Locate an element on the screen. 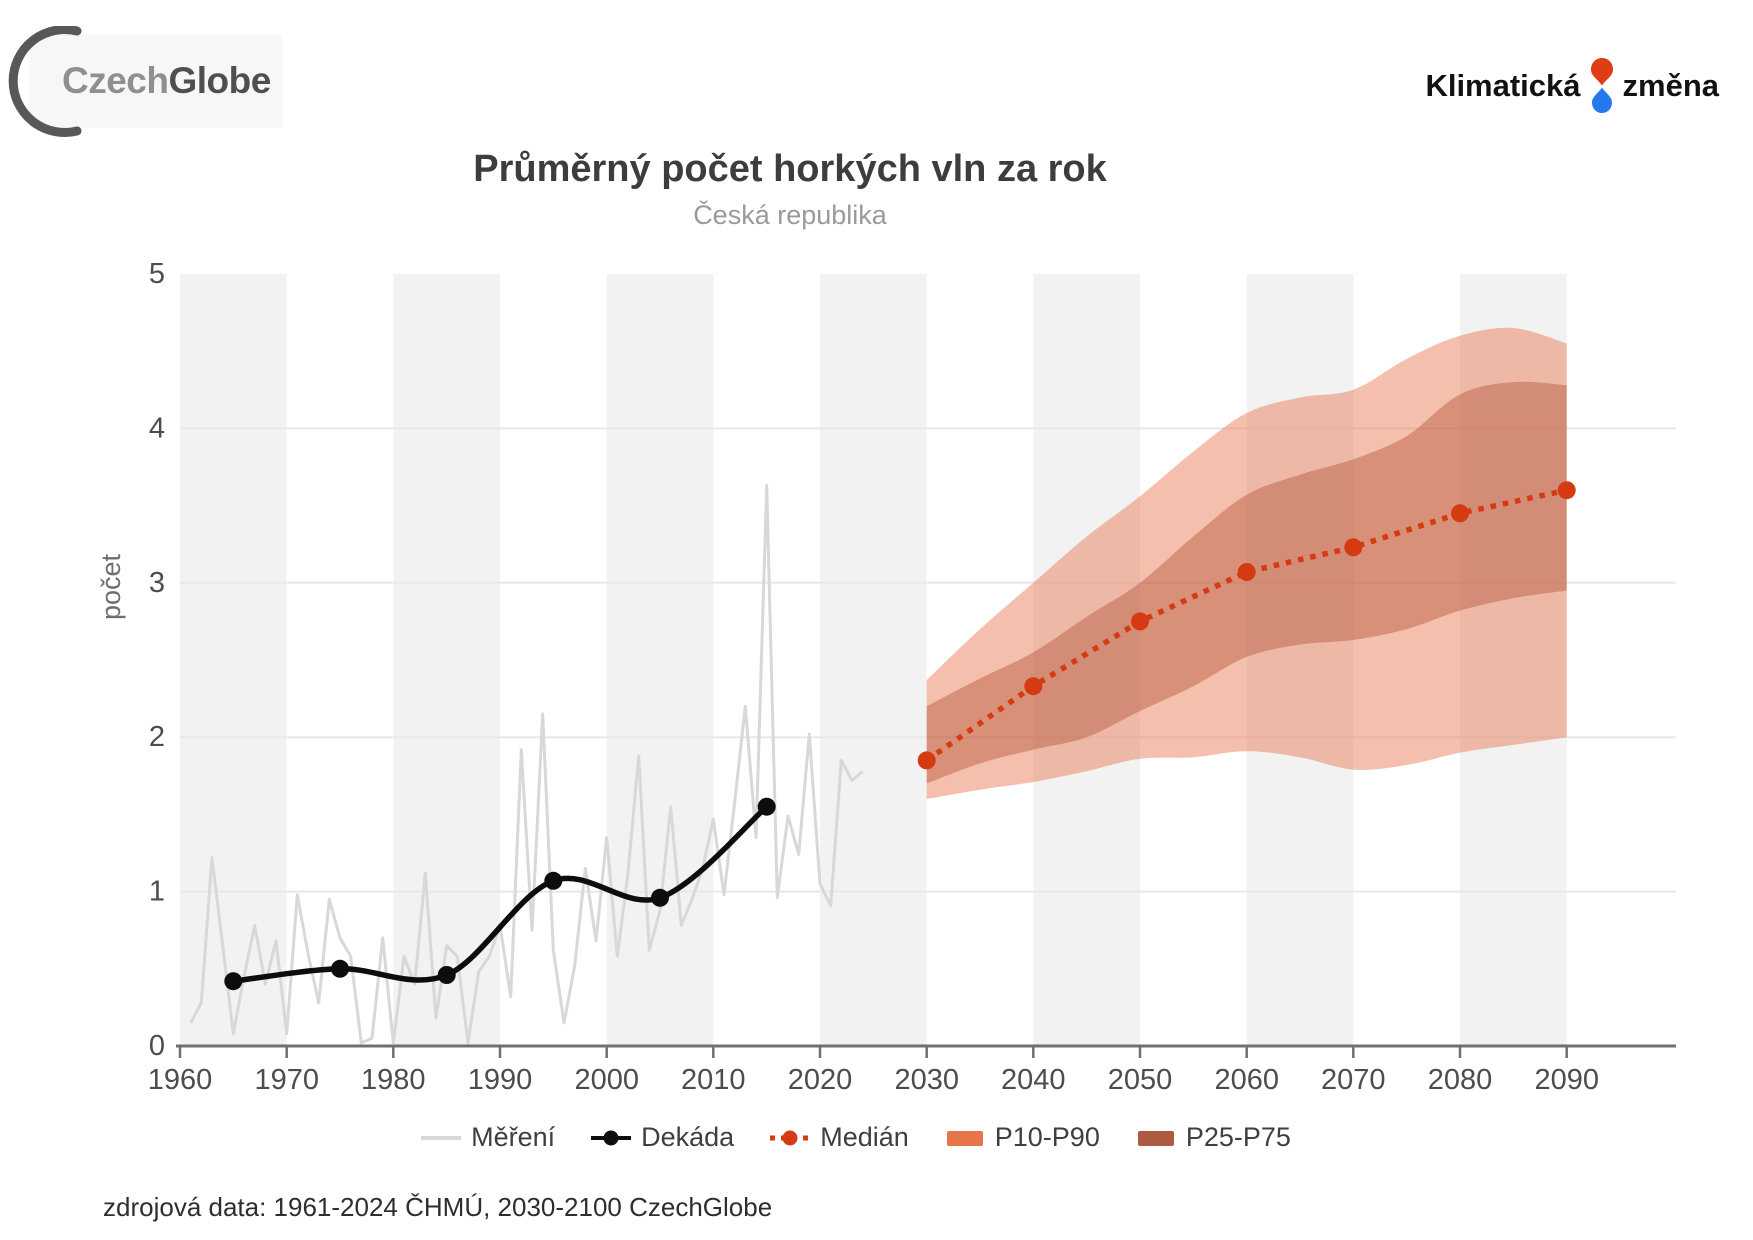  dotted-dot-icon is located at coordinates (790, 1137).